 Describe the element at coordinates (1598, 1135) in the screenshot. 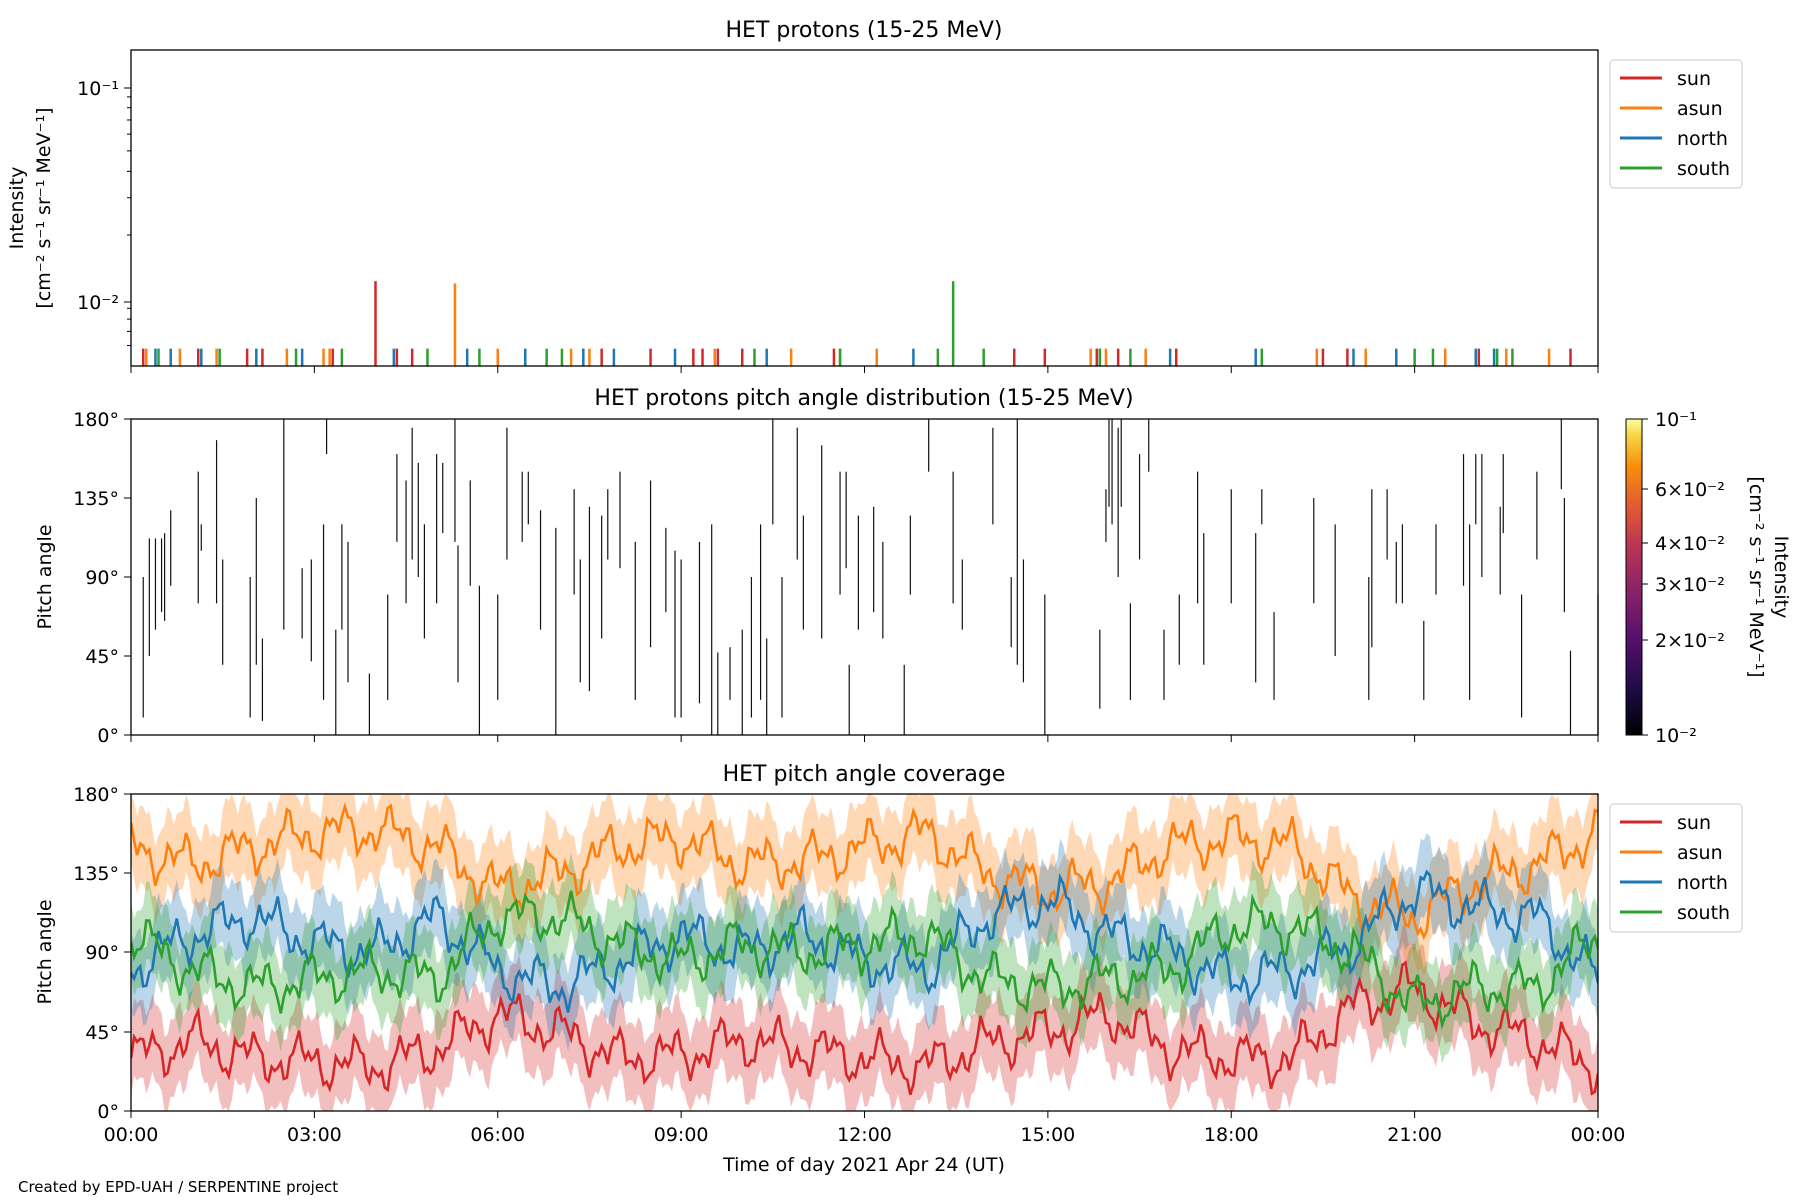

I see `xtick-label-8: 00:00` at that location.